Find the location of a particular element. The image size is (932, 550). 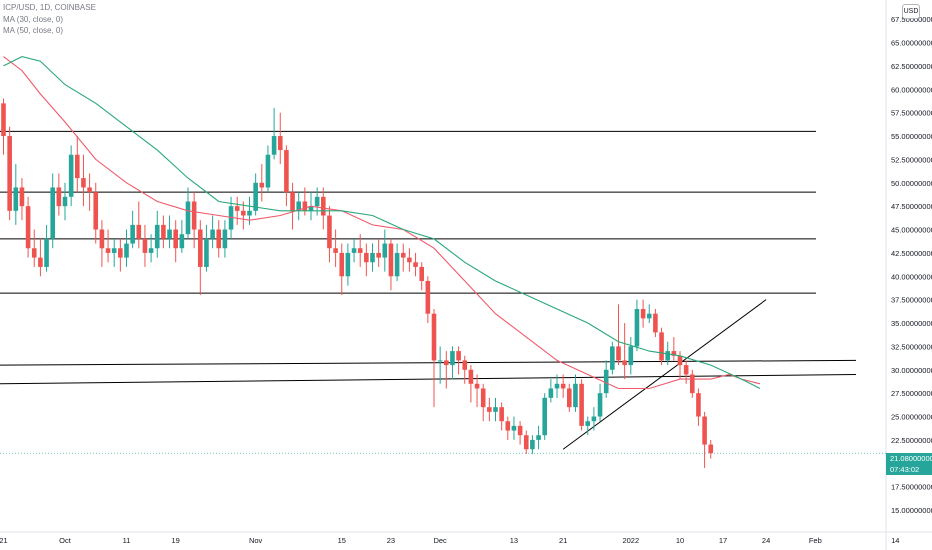

price-tick-label: 32.50000000 is located at coordinates (911, 346).